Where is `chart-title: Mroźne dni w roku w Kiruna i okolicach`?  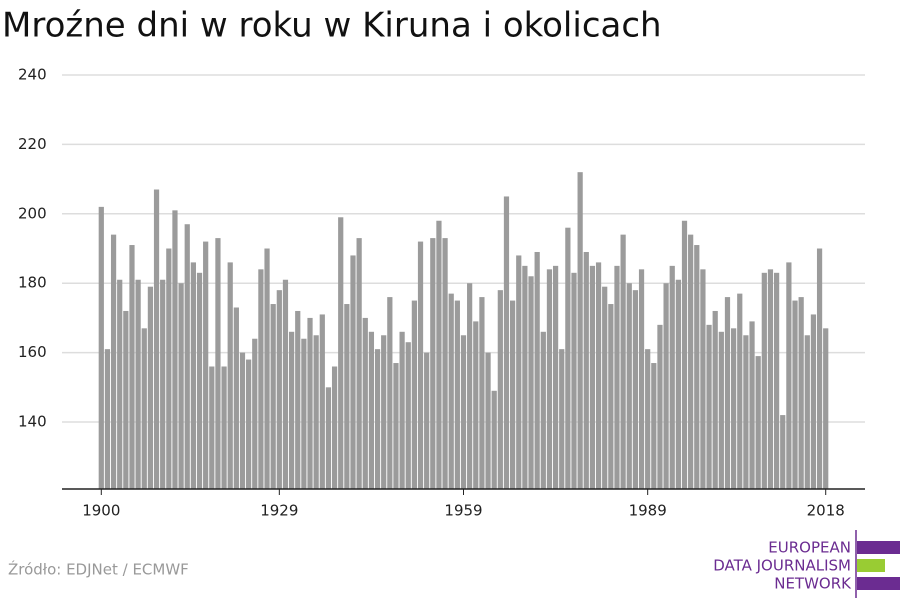 chart-title: Mroźne dni w roku w Kiruna i okolicach is located at coordinates (332, 26).